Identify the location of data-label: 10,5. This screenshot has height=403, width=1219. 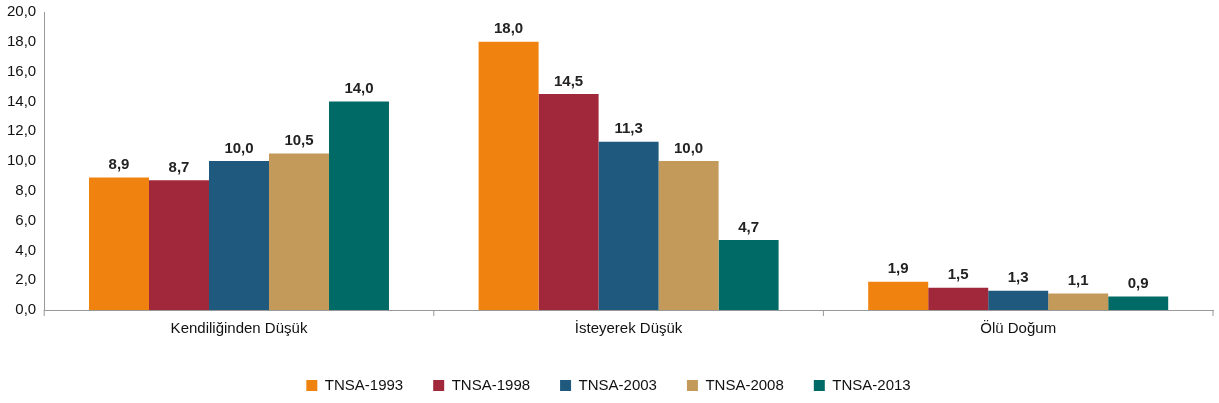
(299, 140).